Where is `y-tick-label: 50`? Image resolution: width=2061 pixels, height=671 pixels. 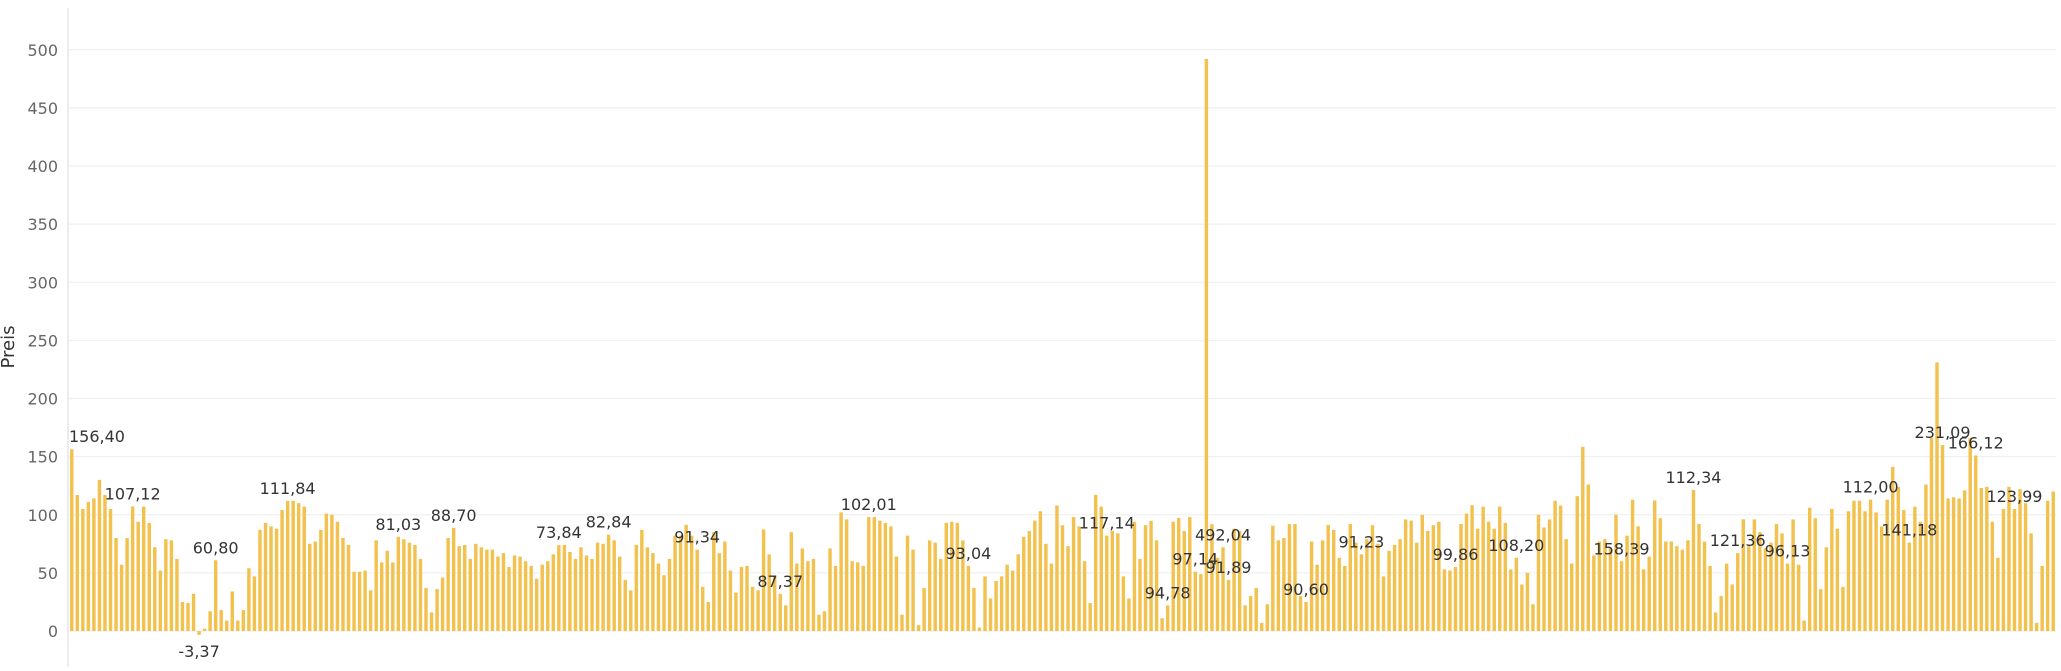
y-tick-label: 50 is located at coordinates (48, 573).